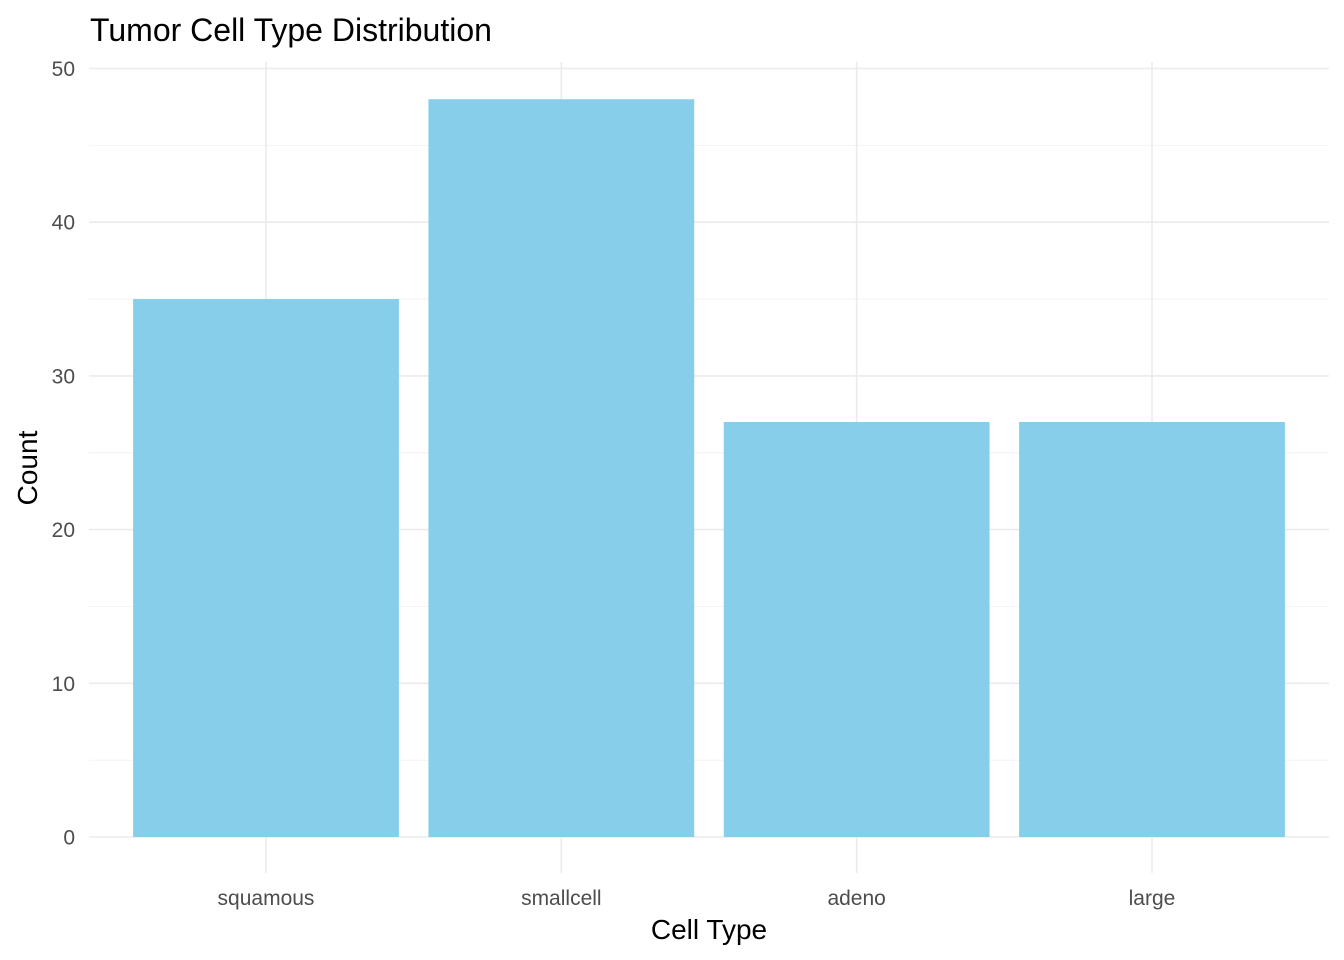  I want to click on x-tick-label: adeno, so click(856, 898).